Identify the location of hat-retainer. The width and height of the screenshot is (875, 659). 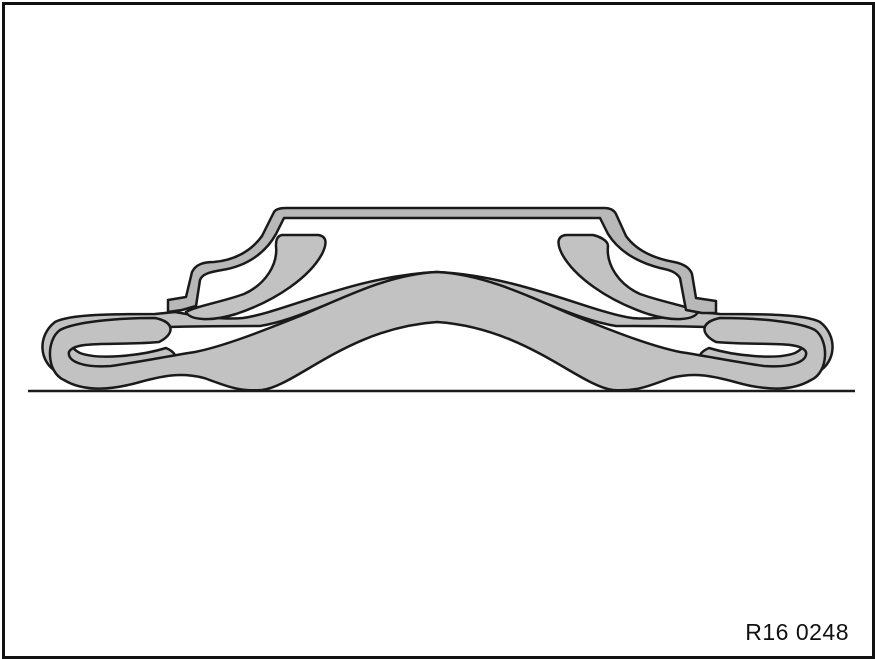
(442, 260).